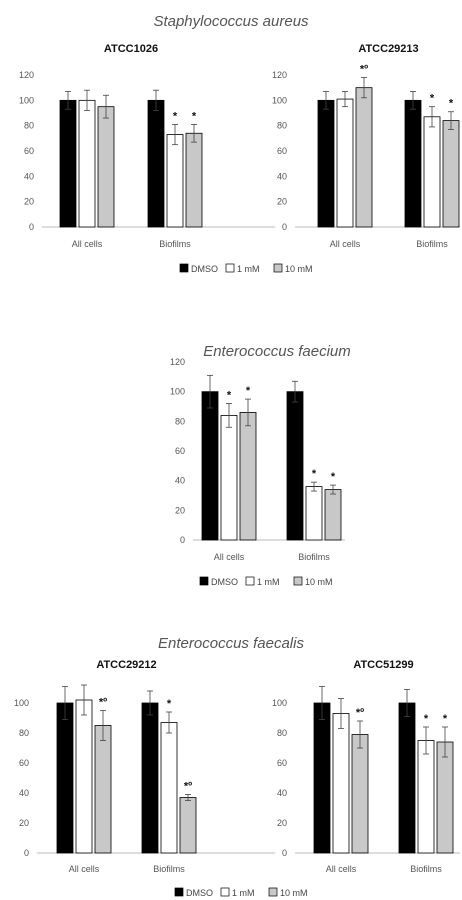  What do you see at coordinates (388, 49) in the screenshot?
I see `panel-subtitle: ATCC29213` at bounding box center [388, 49].